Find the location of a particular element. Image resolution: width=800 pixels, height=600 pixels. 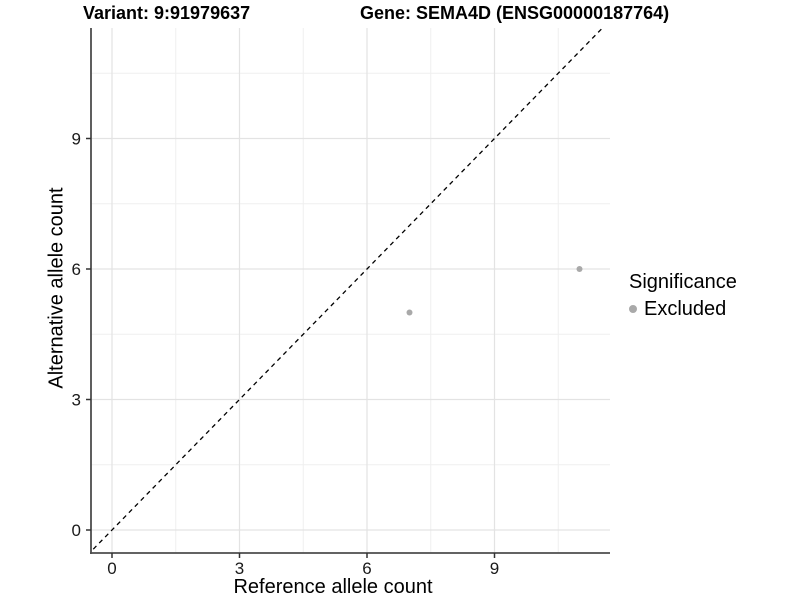

x-tick-label: 0 is located at coordinates (111, 568).